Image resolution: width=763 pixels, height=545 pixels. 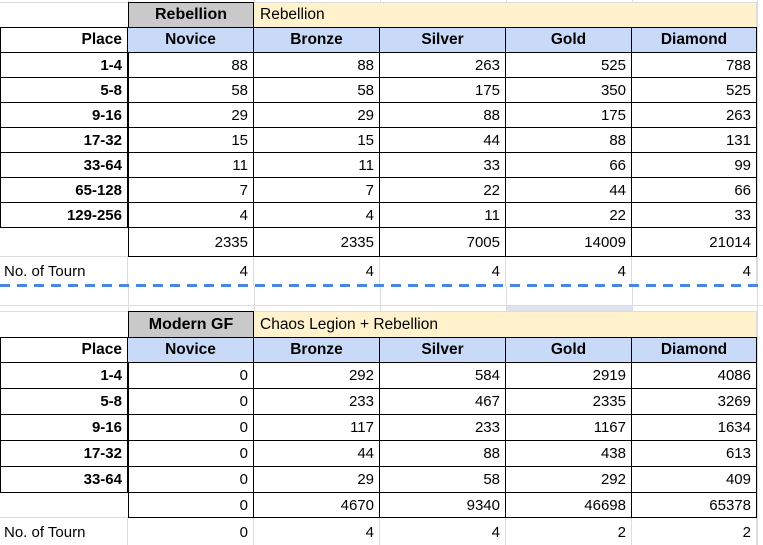 What do you see at coordinates (694, 140) in the screenshot?
I see `value-cell: 131` at bounding box center [694, 140].